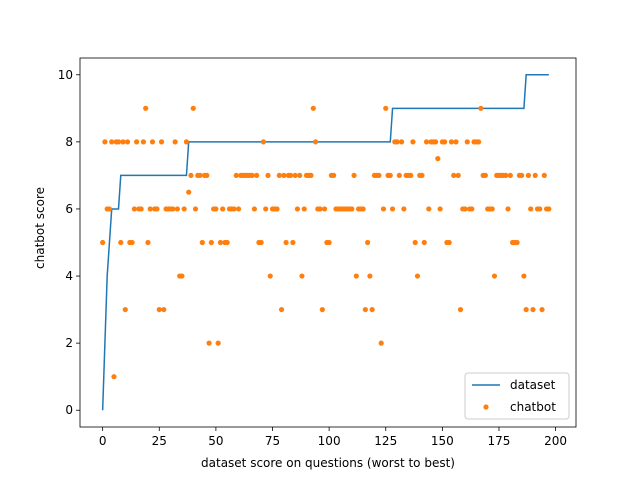 This screenshot has width=640, height=485. What do you see at coordinates (40, 228) in the screenshot?
I see `y-axis-label: chatbot score` at bounding box center [40, 228].